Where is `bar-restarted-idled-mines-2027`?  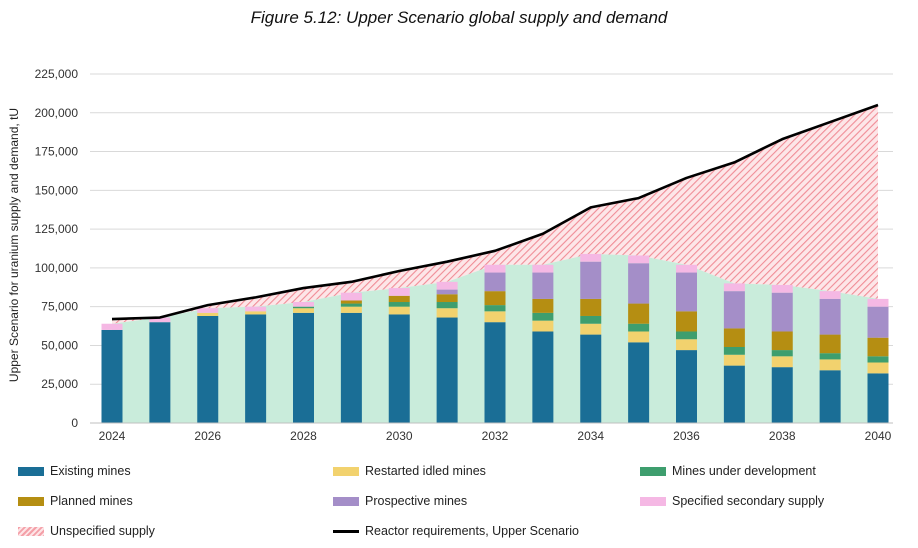
bar-restarted-idled-mines-2027 is located at coordinates (256, 313).